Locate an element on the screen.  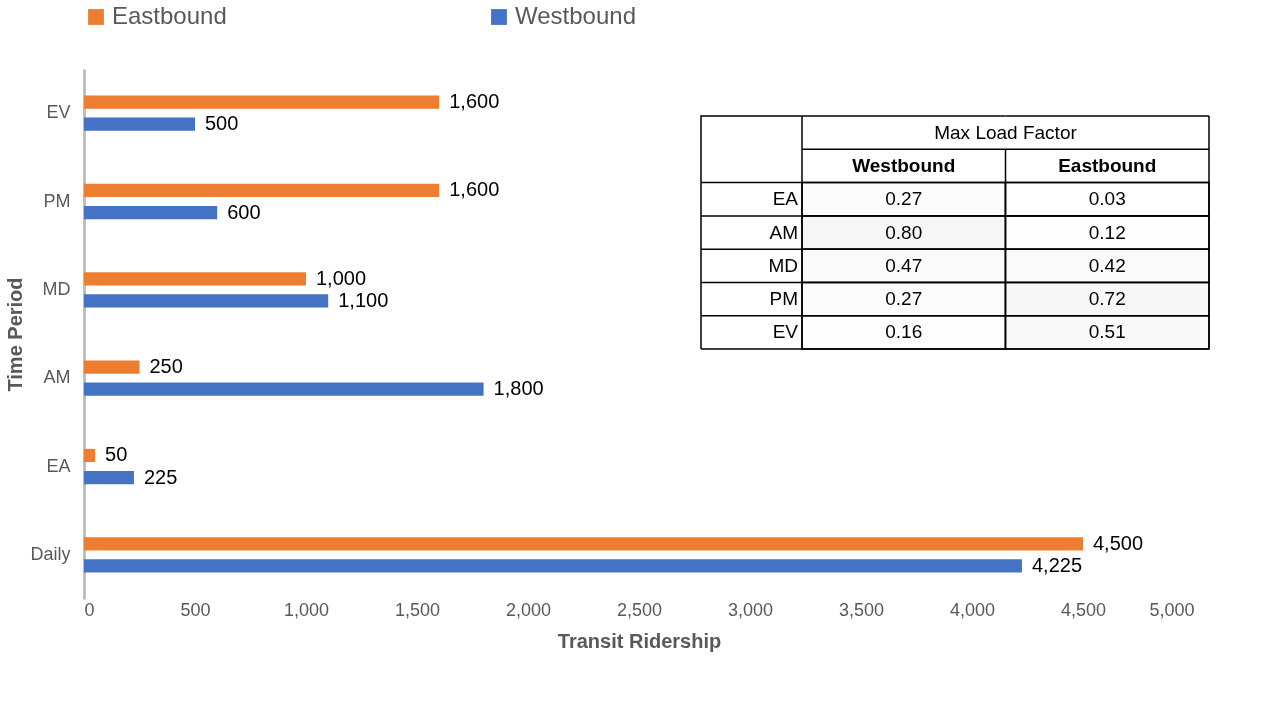
data-label: 0.42 is located at coordinates (1107, 265).